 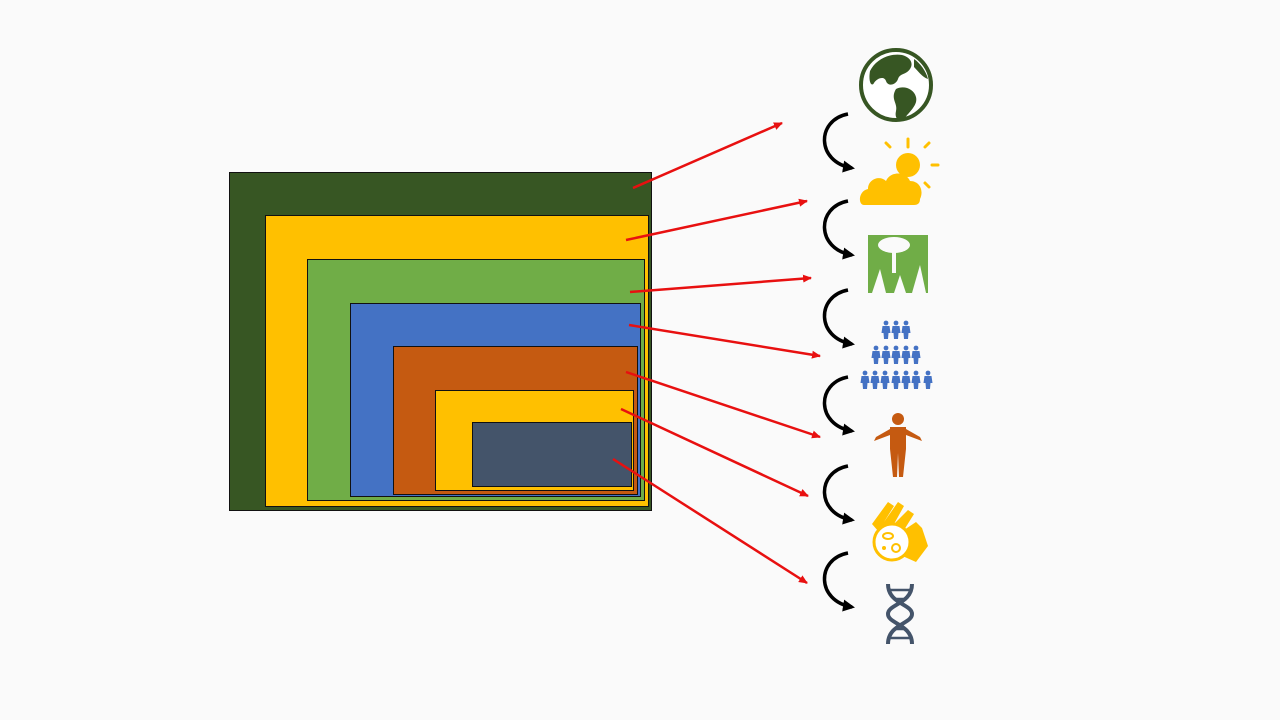 I want to click on microbes-mapping-arrow, so click(x=714, y=452).